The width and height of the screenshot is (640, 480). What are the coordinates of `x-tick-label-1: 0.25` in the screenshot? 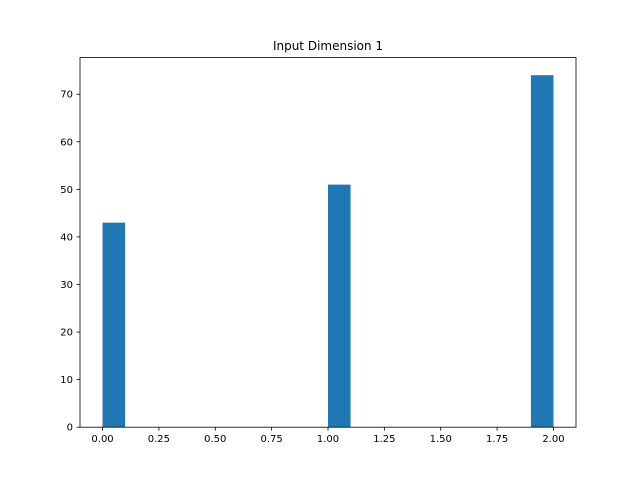 It's located at (159, 439).